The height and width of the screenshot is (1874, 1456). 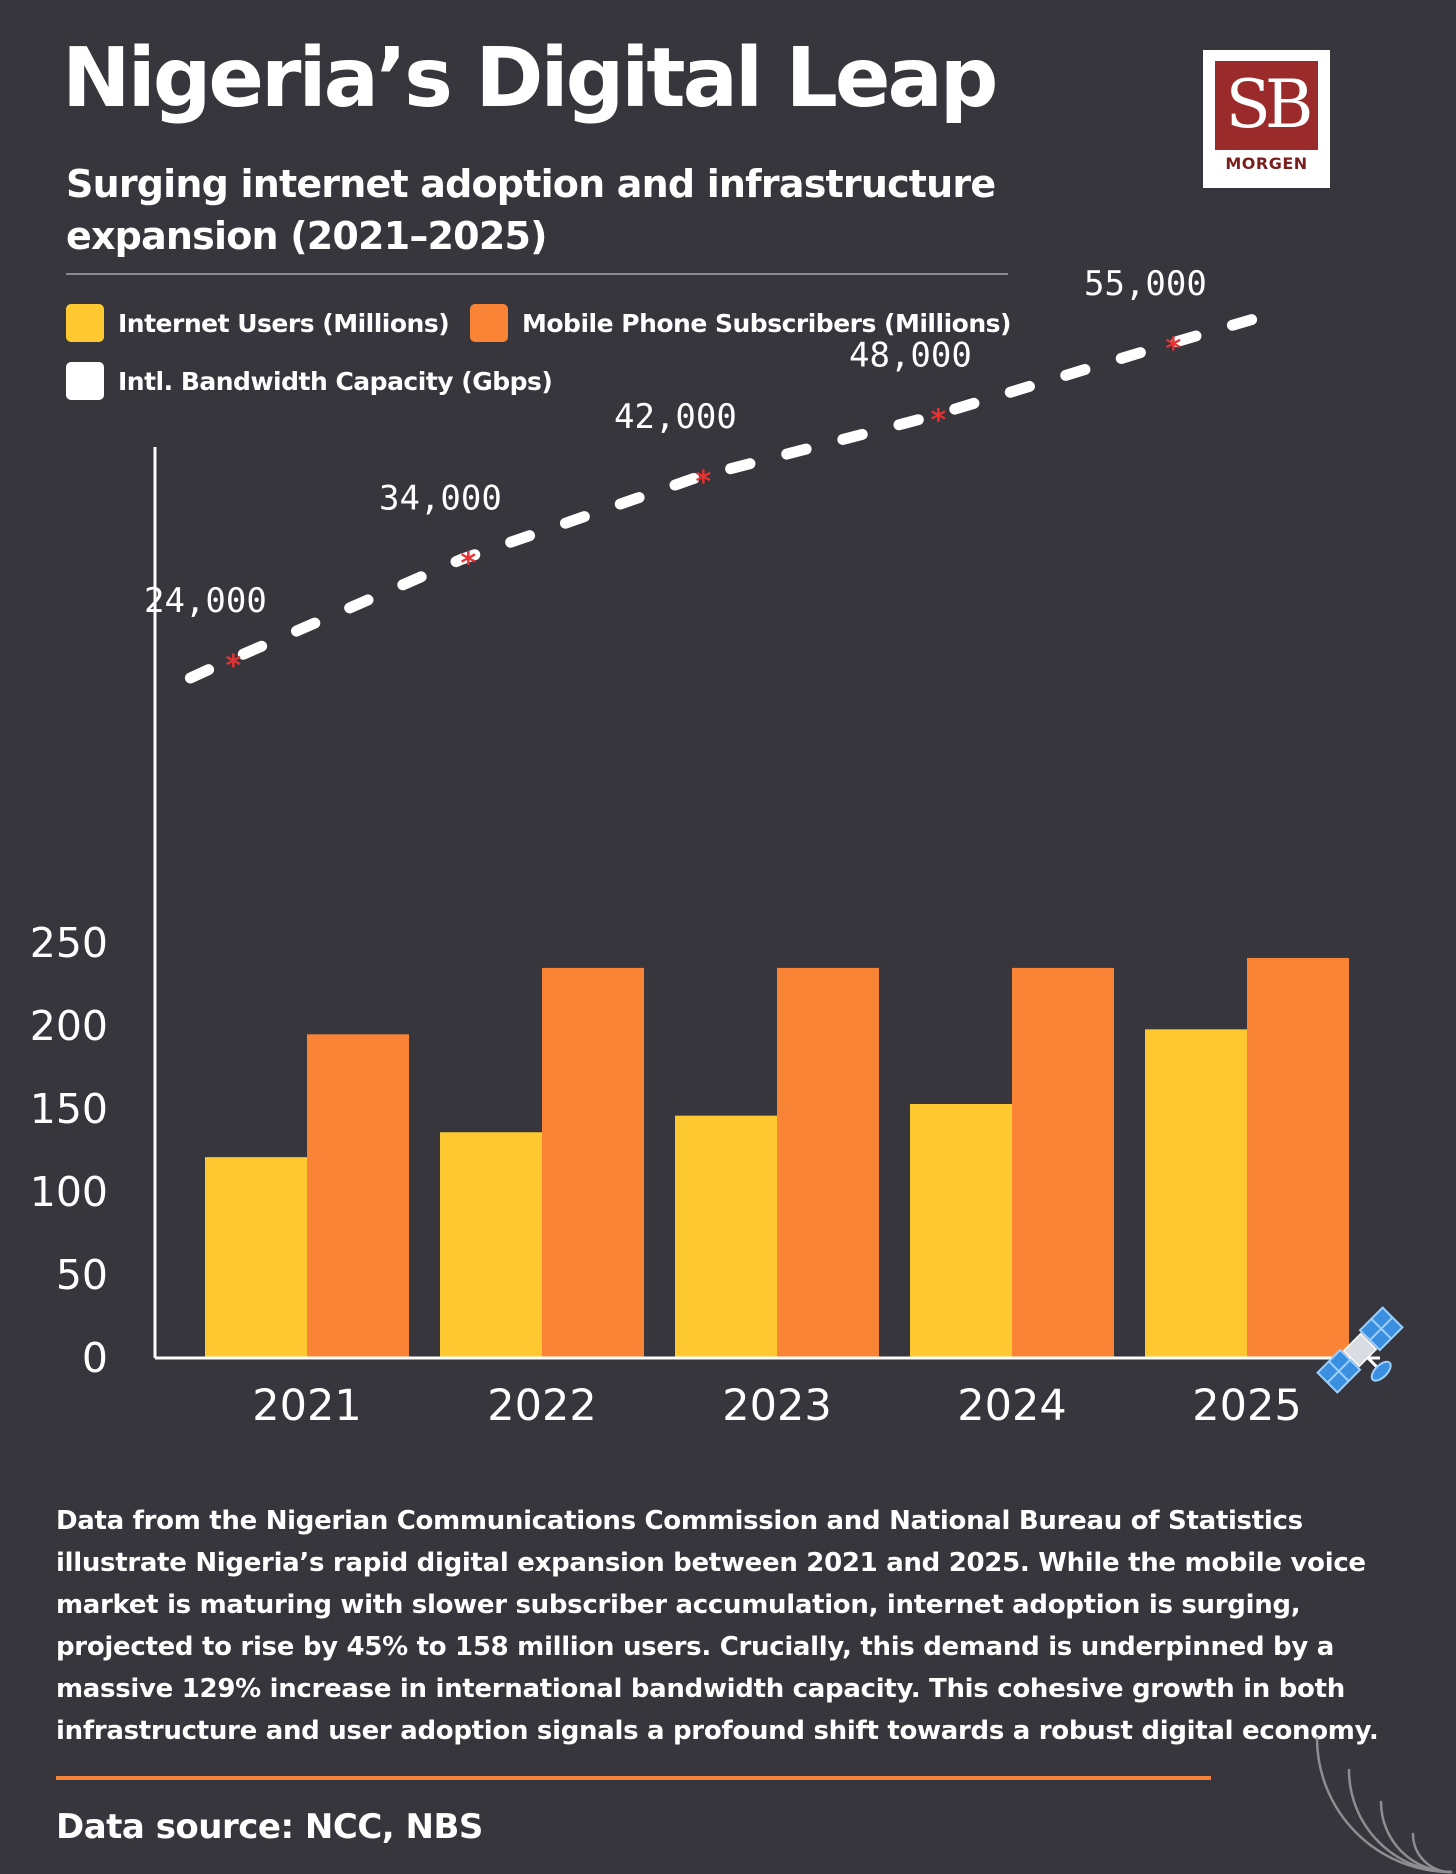 I want to click on y-tick-label-50: 50, so click(x=82, y=1275).